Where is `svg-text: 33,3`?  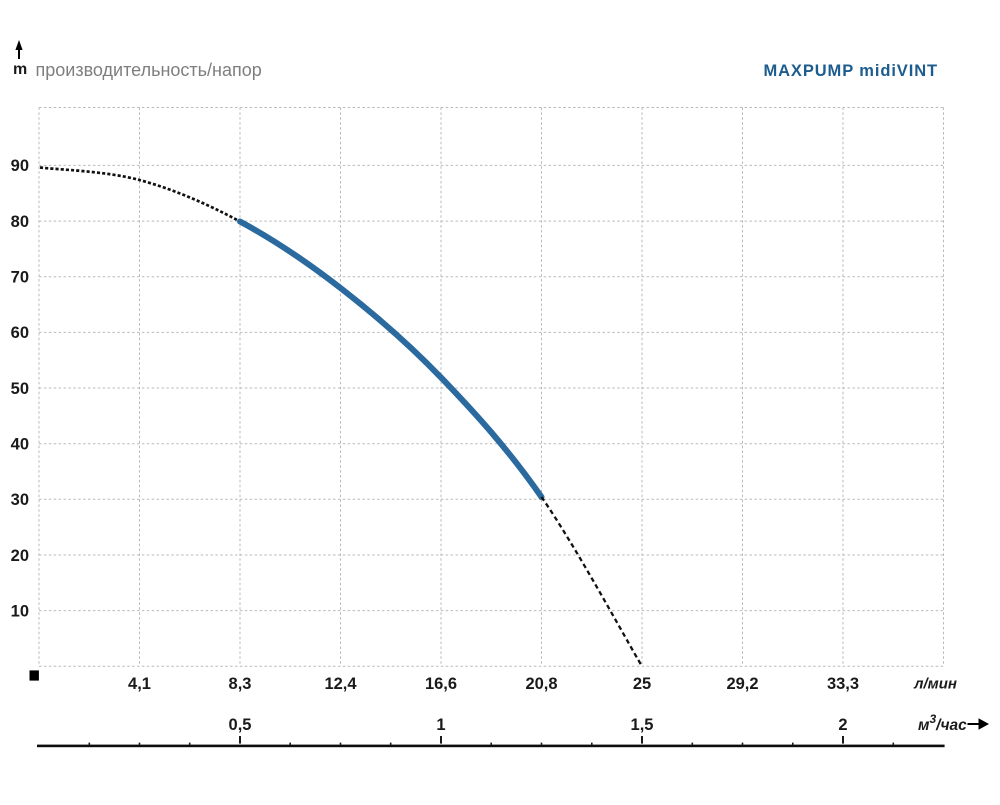 svg-text: 33,3 is located at coordinates (843, 684).